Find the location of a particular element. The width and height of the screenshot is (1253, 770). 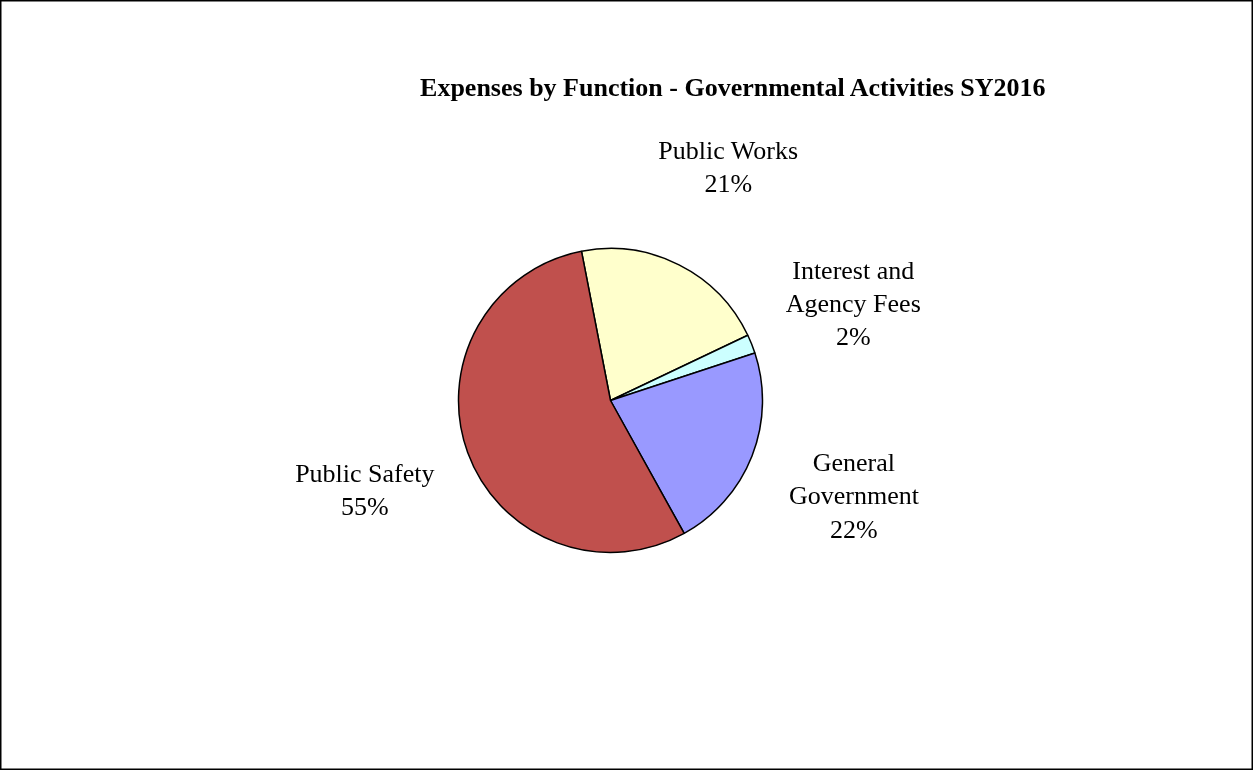

slice-label: Interest and Agency Fees is located at coordinates (853, 286).